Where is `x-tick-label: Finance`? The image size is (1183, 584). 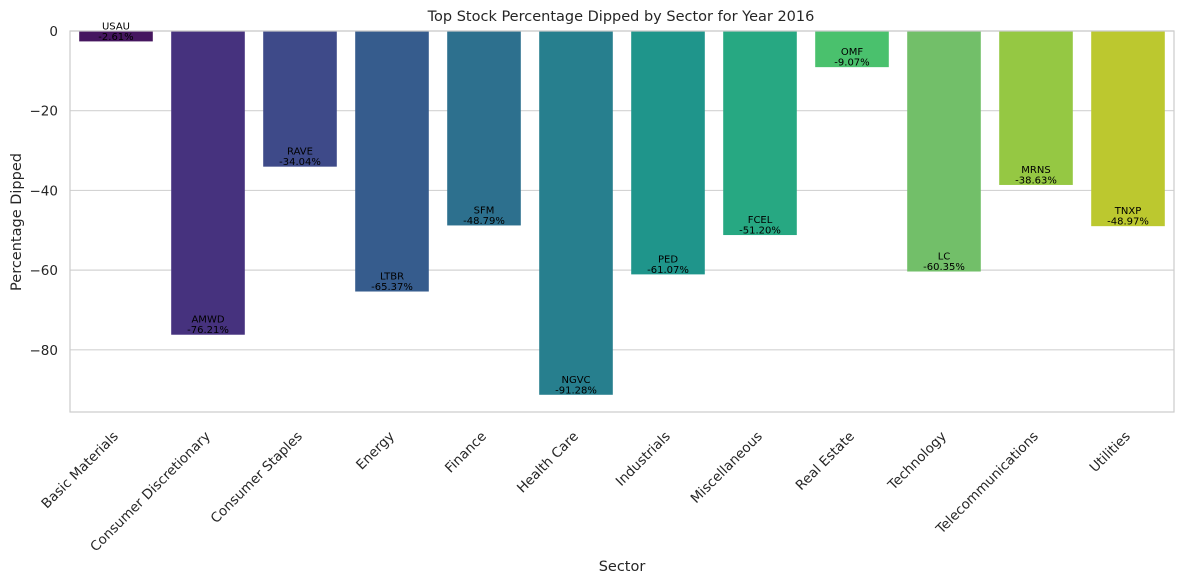 x-tick-label: Finance is located at coordinates (466, 453).